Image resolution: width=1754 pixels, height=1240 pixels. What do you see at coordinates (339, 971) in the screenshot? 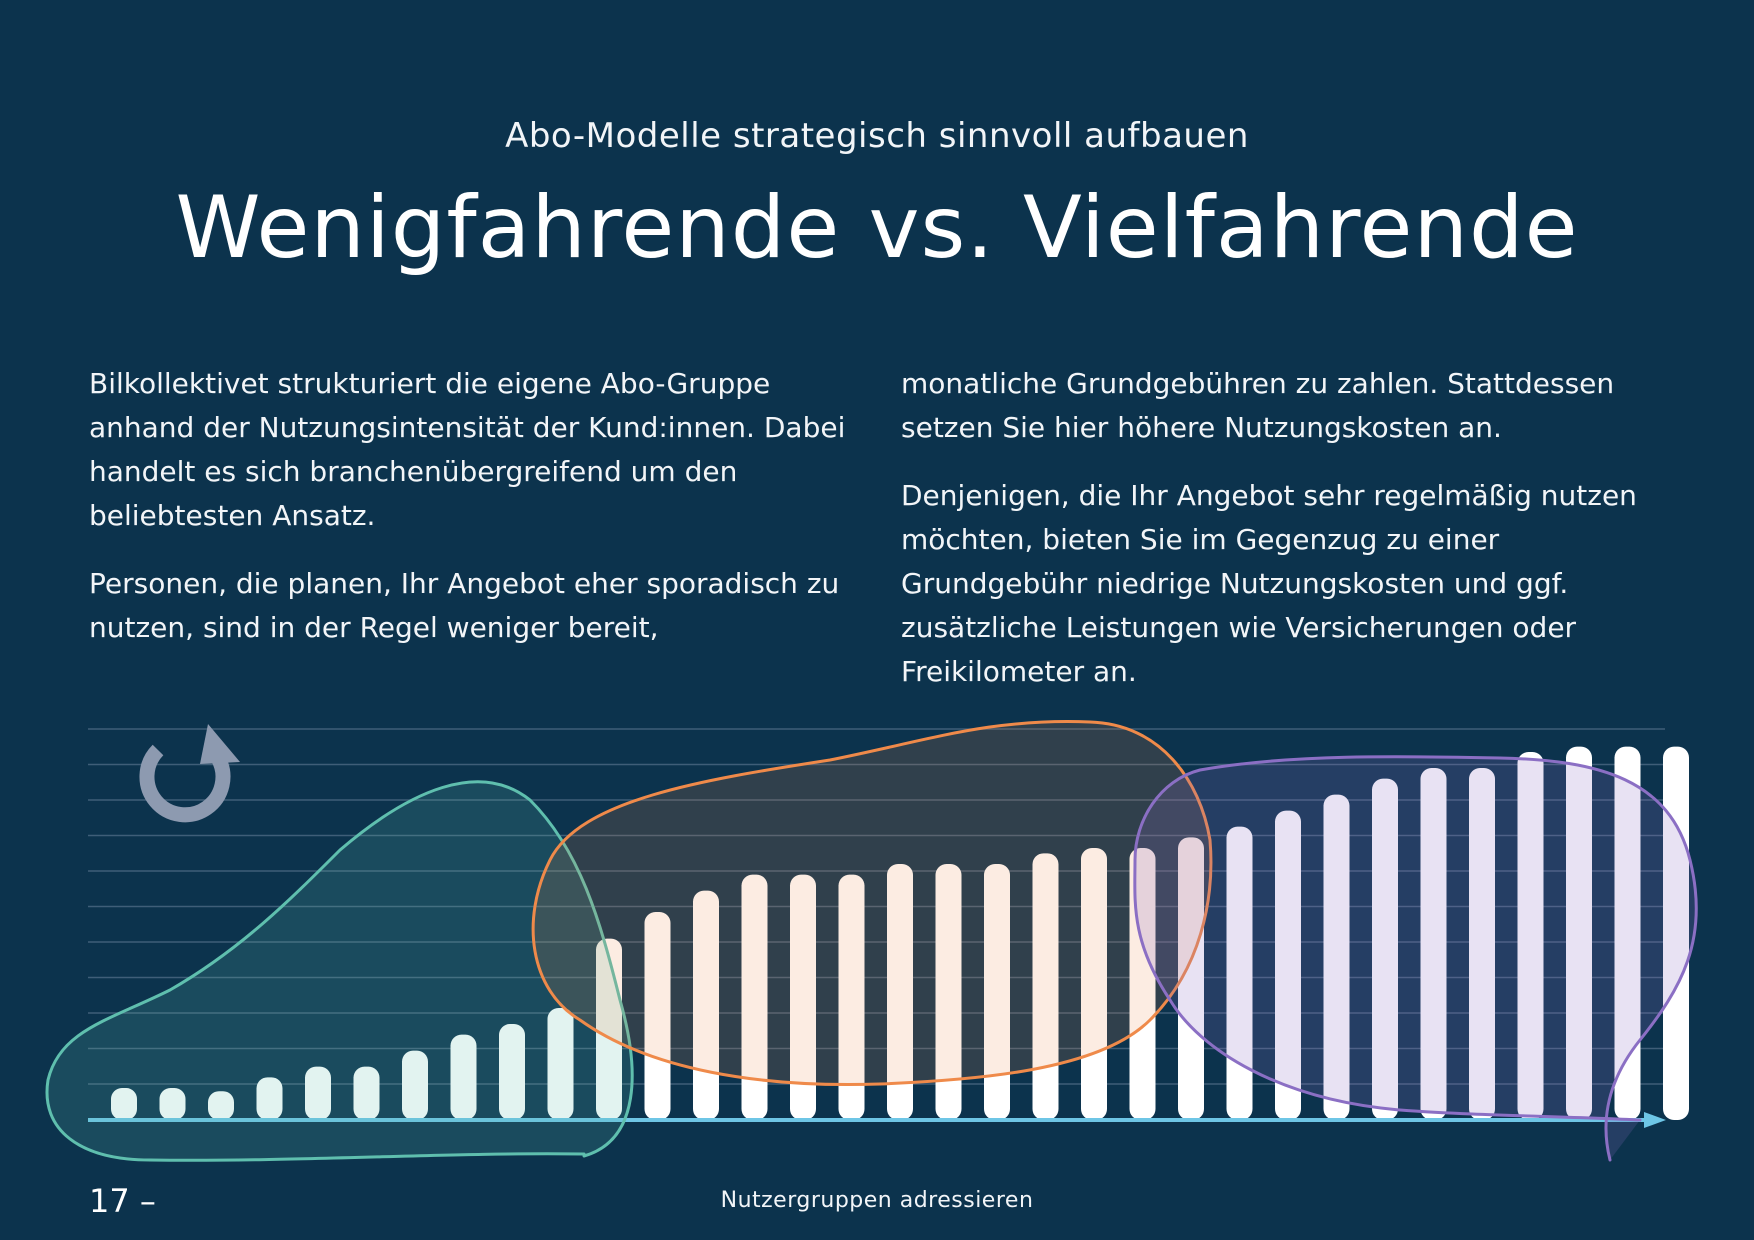
I see `group-outline-low` at bounding box center [339, 971].